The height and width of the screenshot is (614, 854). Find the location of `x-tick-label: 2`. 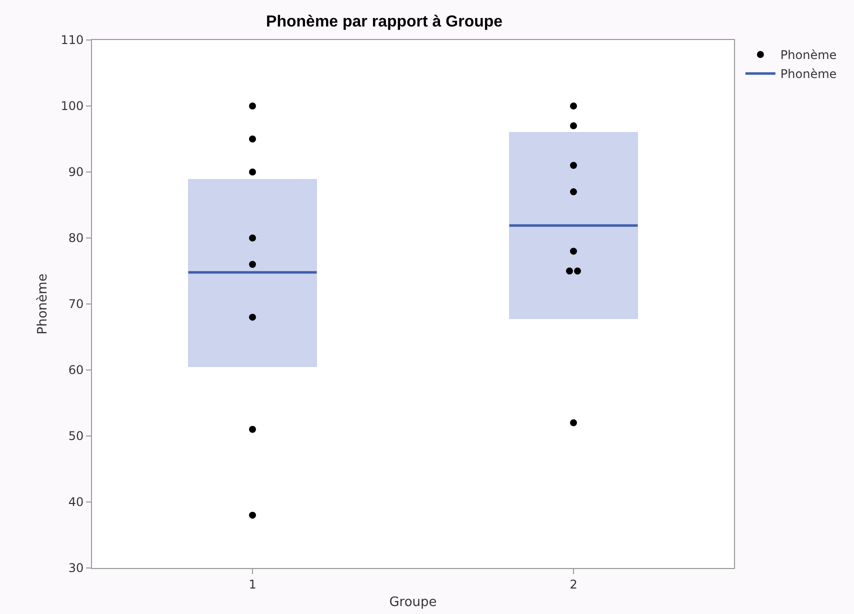

x-tick-label: 2 is located at coordinates (574, 584).